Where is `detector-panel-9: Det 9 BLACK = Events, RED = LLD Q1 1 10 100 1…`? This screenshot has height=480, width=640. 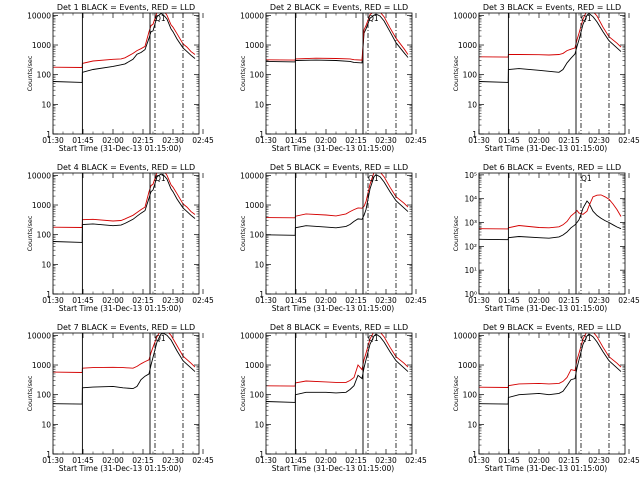 detector-panel-9: Det 9 BLACK = Events, RED = LLD Q1 1 10 100 1… is located at coordinates (546, 398).